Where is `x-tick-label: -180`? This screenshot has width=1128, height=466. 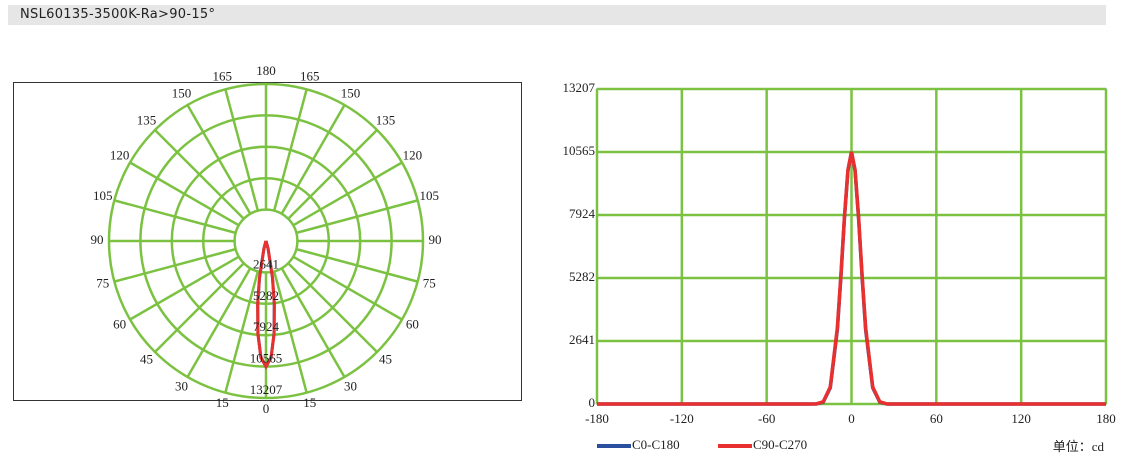 x-tick-label: -180 is located at coordinates (597, 418).